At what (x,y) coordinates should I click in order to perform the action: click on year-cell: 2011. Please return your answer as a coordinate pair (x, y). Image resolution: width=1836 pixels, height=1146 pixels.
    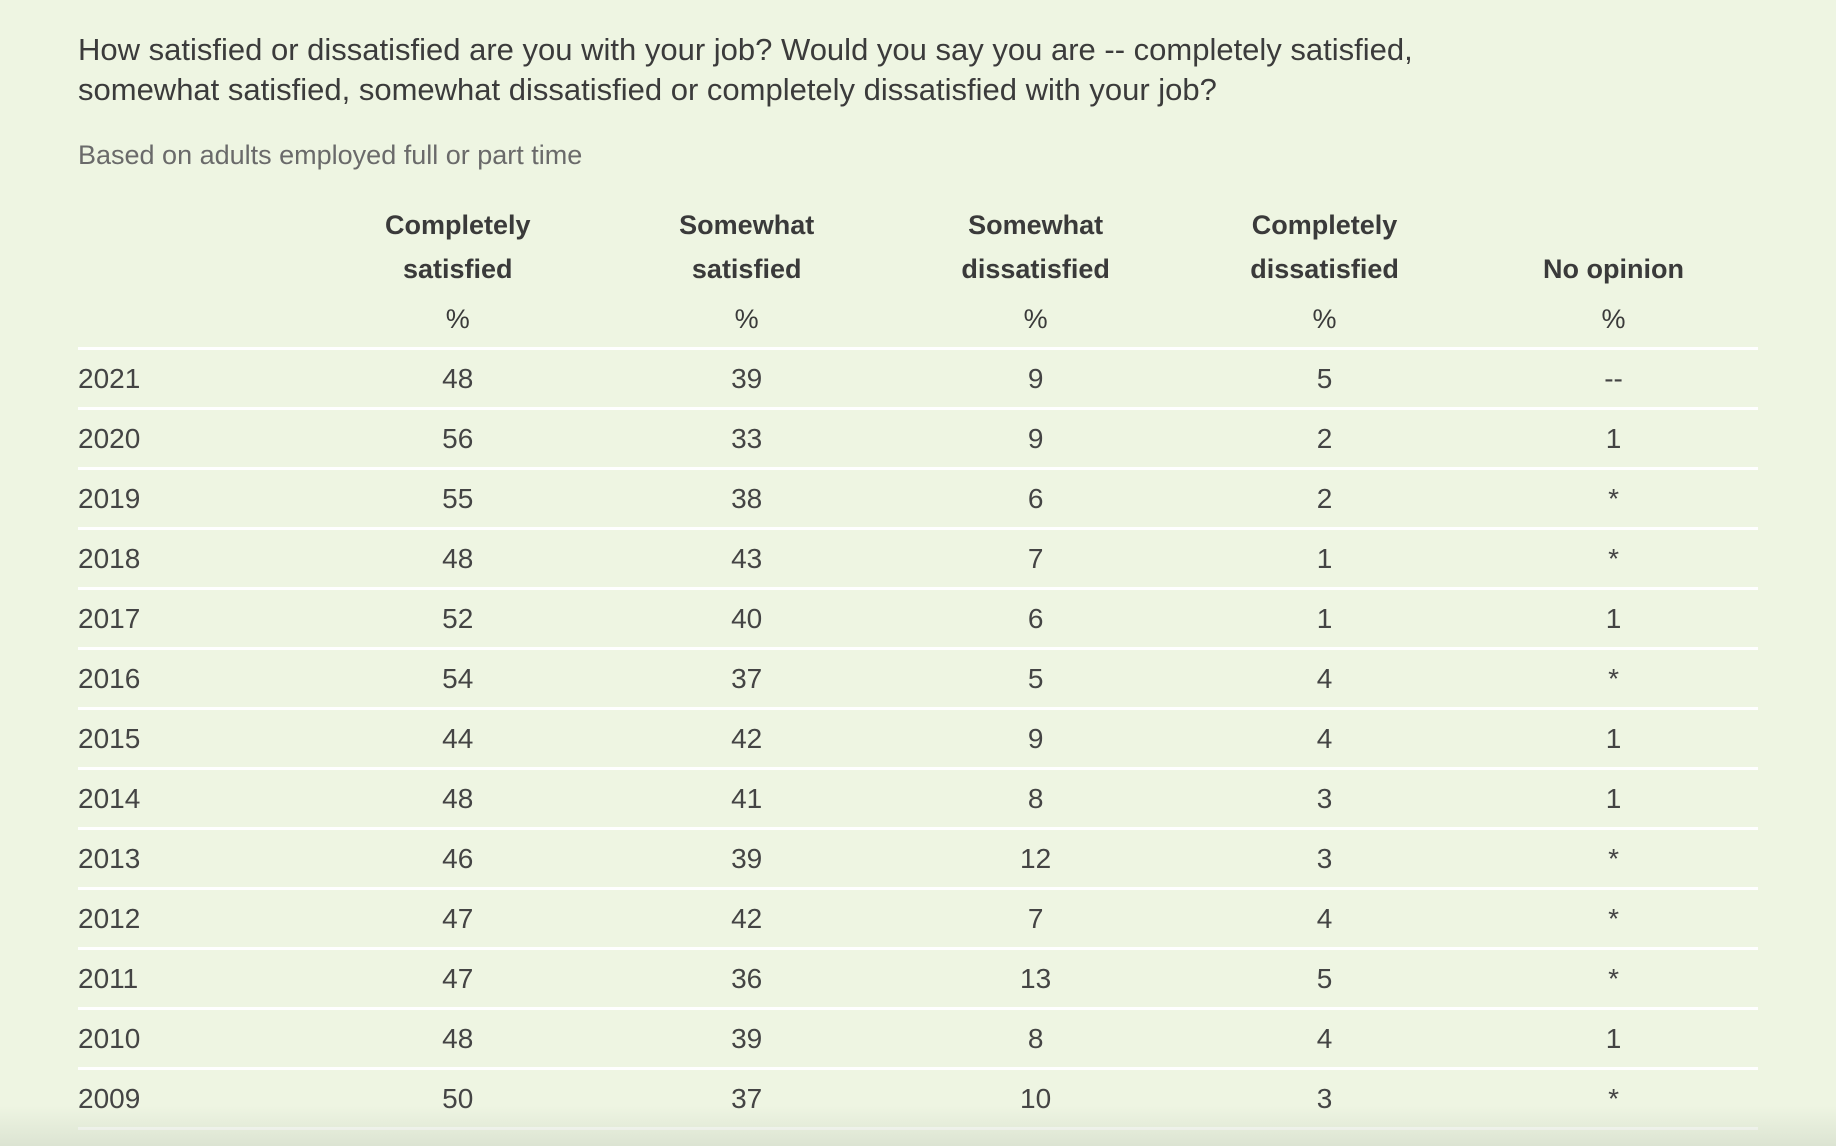
    Looking at the image, I should click on (196, 979).